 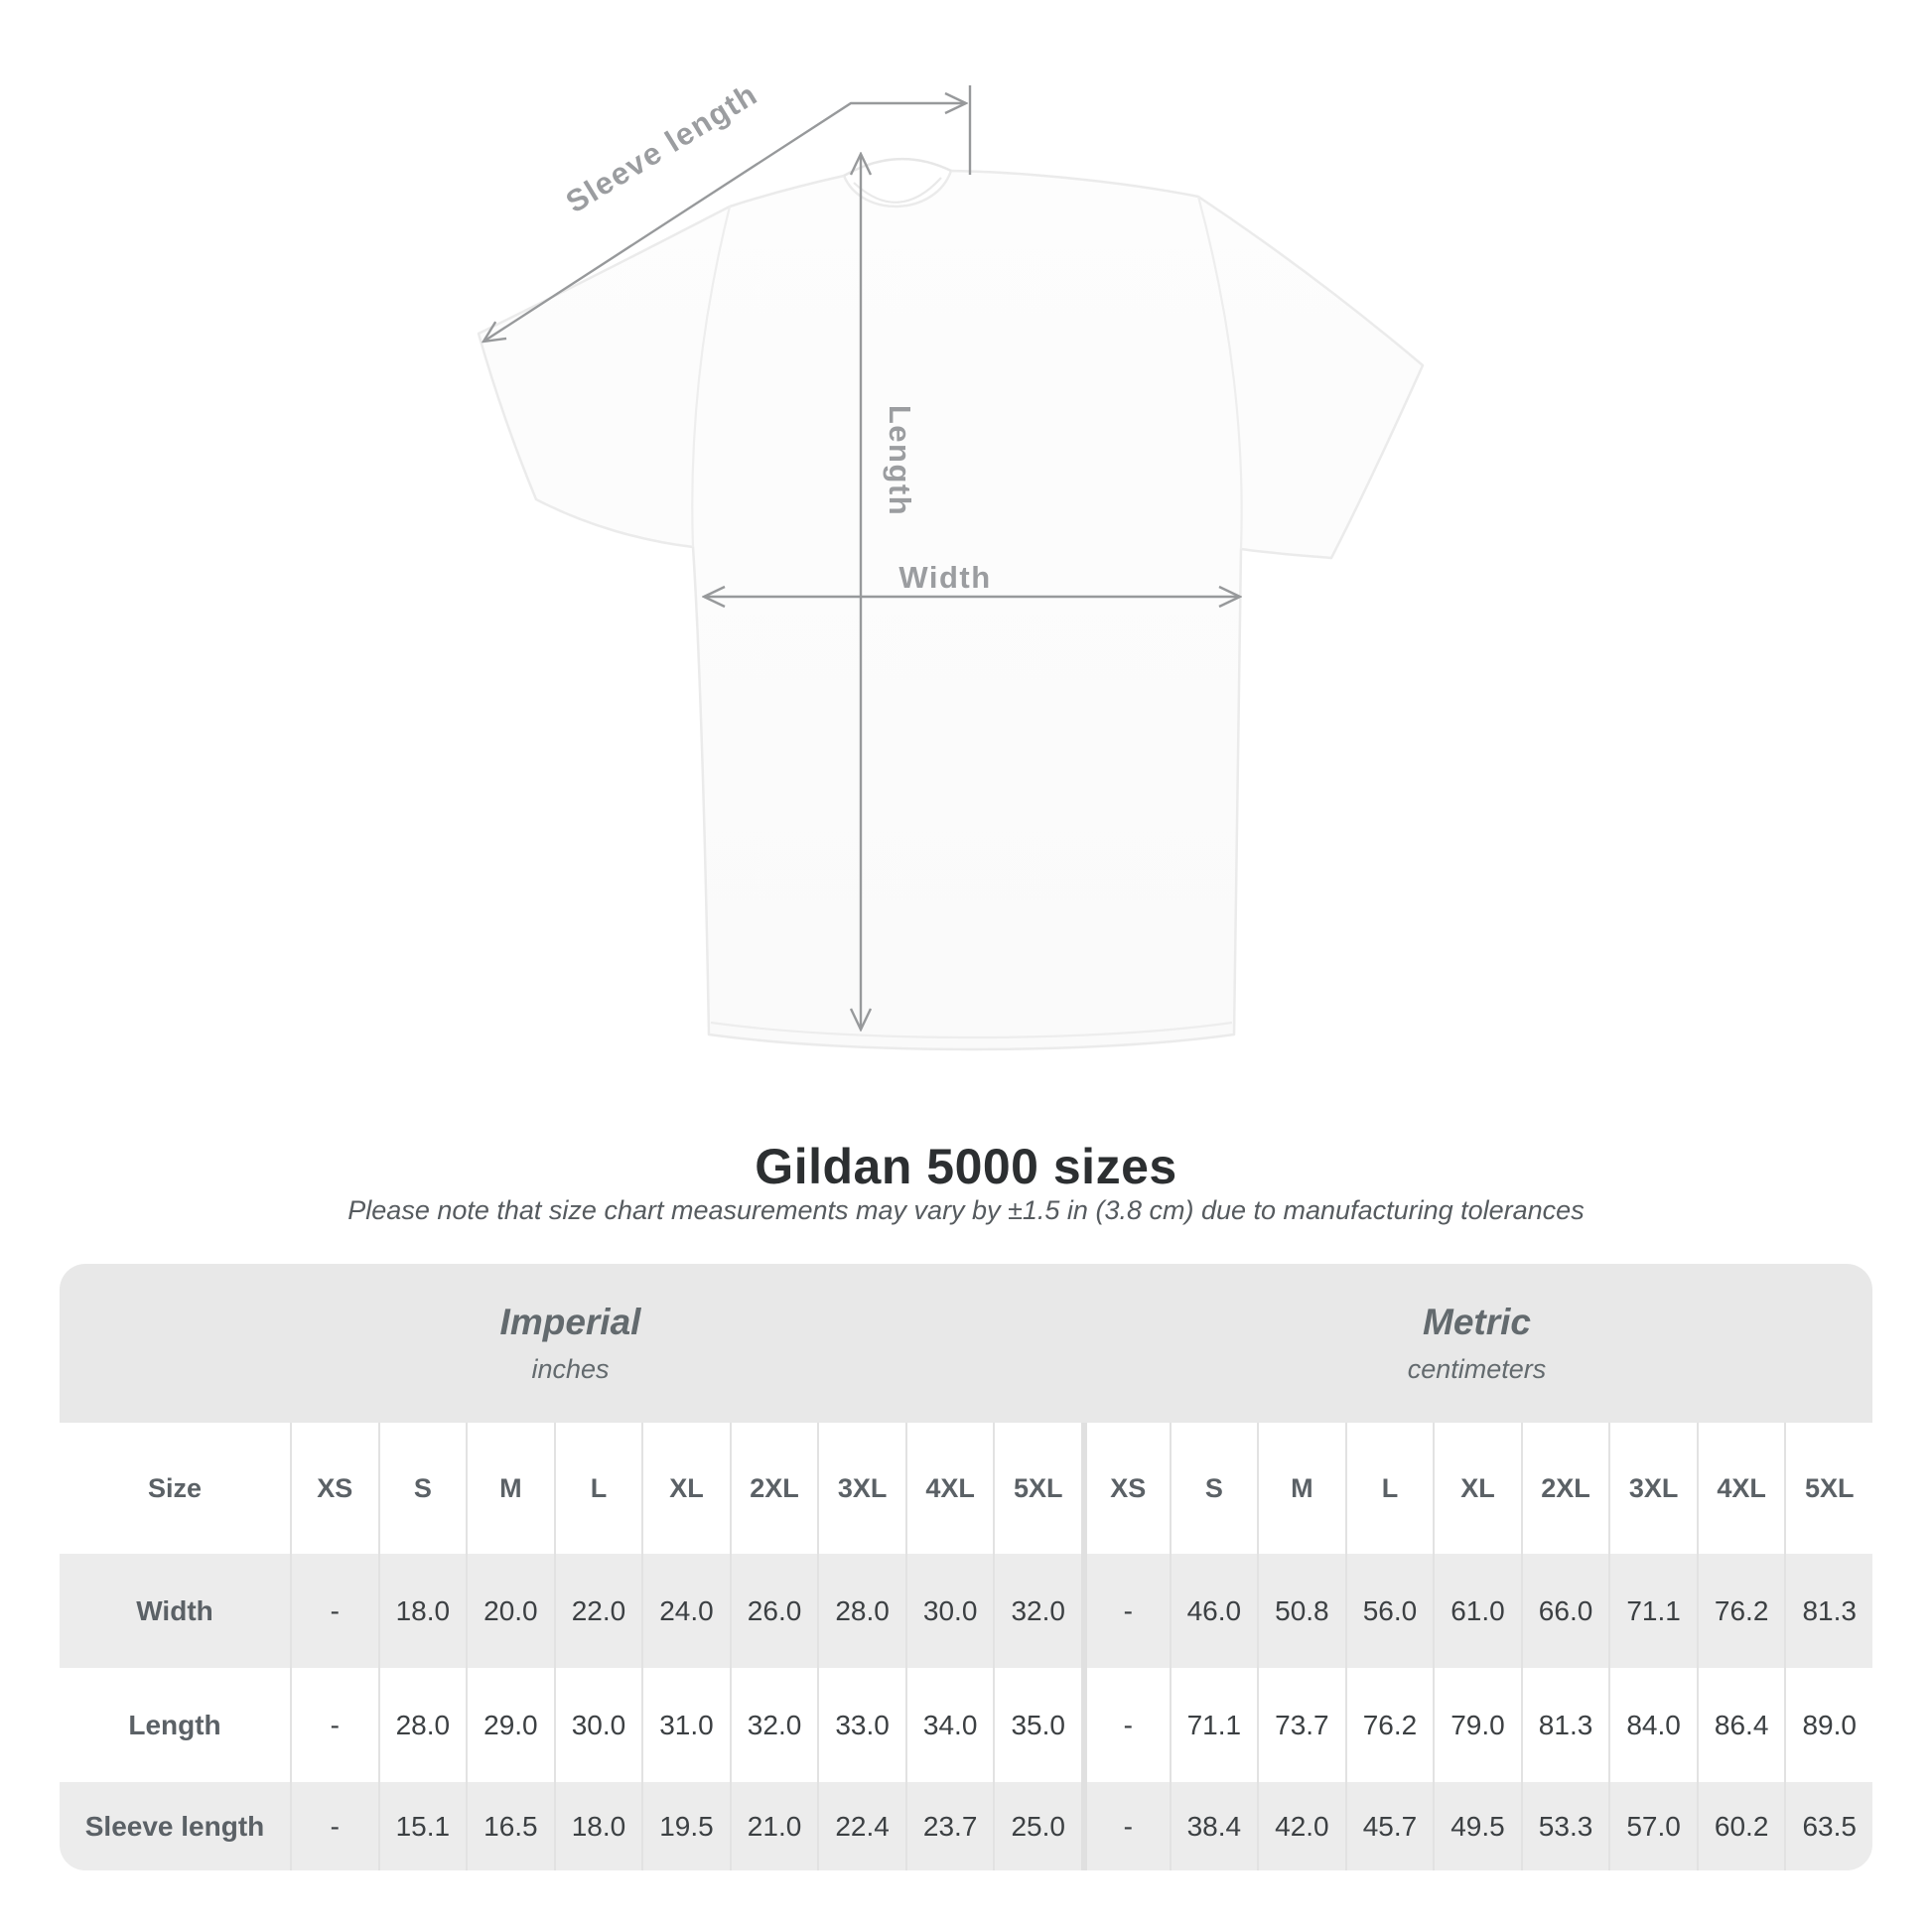 I want to click on value-cell: 29.0, so click(x=510, y=1725).